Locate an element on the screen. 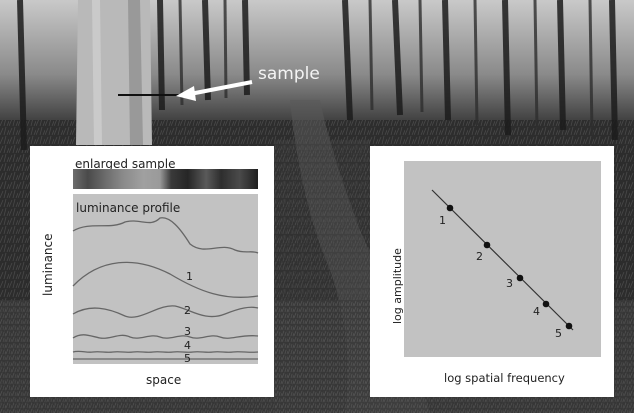 This screenshot has height=413, width=634. log-frequency-axis-label: log spatial frequency is located at coordinates (504, 378).